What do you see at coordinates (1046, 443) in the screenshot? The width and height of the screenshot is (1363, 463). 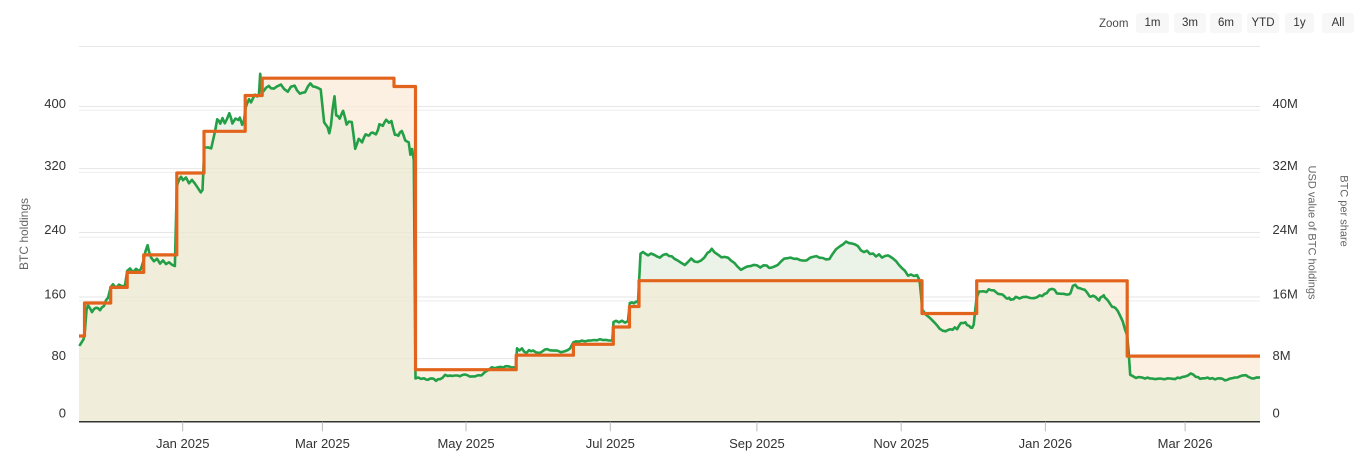 I see `svg-text: Jan 2026` at bounding box center [1046, 443].